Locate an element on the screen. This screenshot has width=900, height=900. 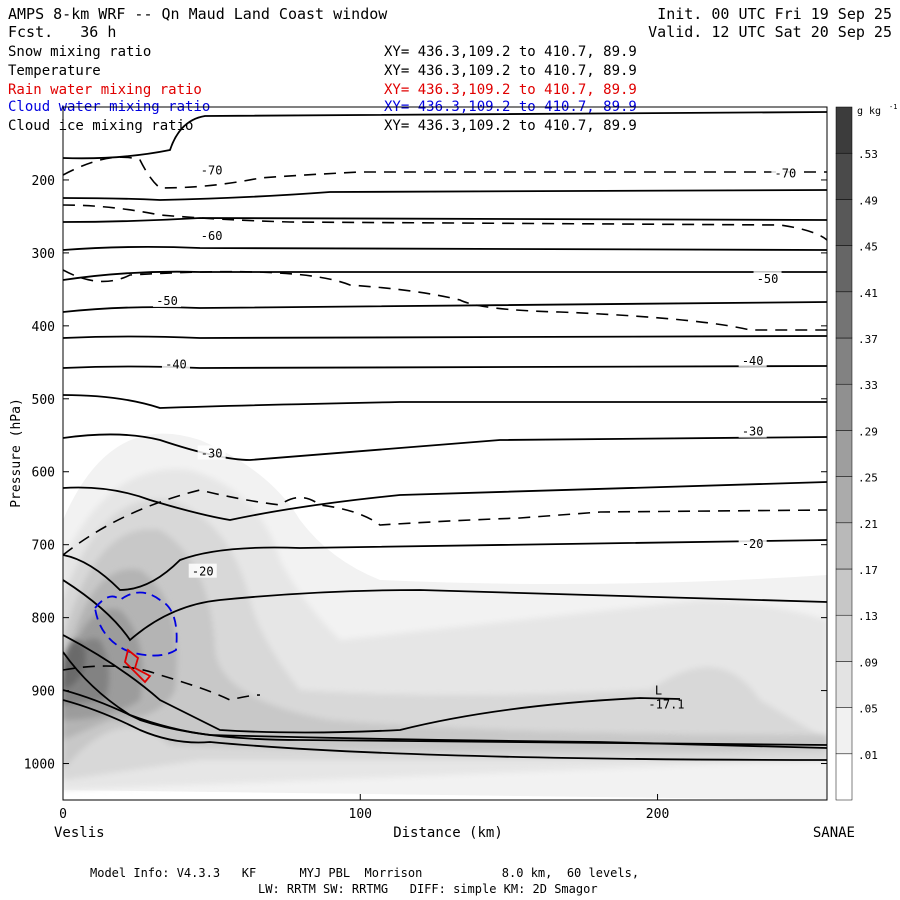
valid-time: Valid. 12 UTC Sat 20 Sep 25 is located at coordinates (770, 32).